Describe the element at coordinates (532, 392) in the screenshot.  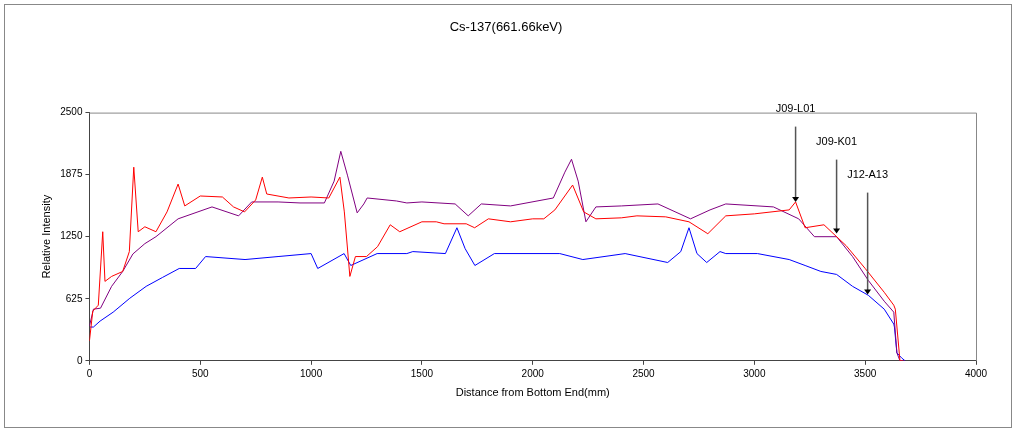
I see `x-axis-title: Distance from Bottom End(mm)` at that location.